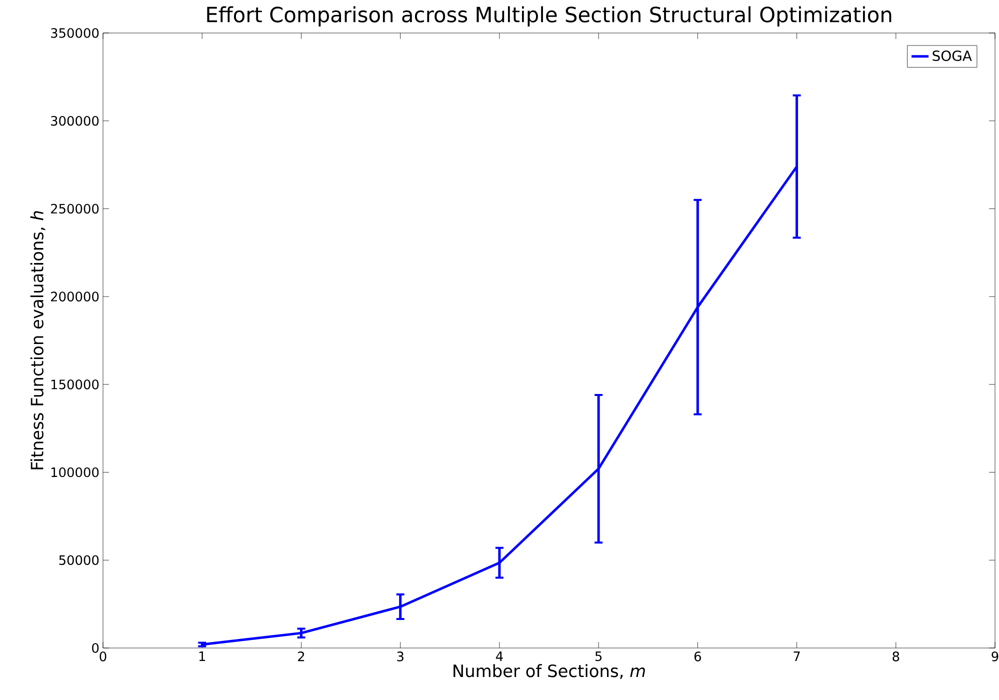 This screenshot has height=700, width=999. Describe the element at coordinates (74, 209) in the screenshot. I see `y-tick-label: 250000` at that location.